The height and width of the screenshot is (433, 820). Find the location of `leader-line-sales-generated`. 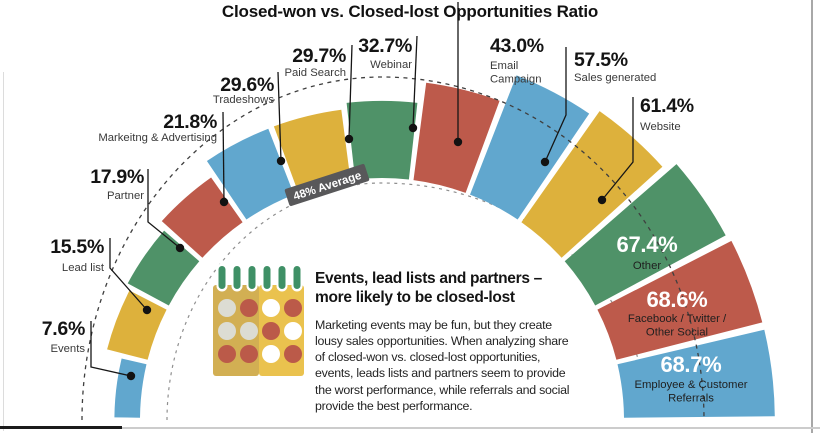

leader-line-sales-generated is located at coordinates (555, 105).